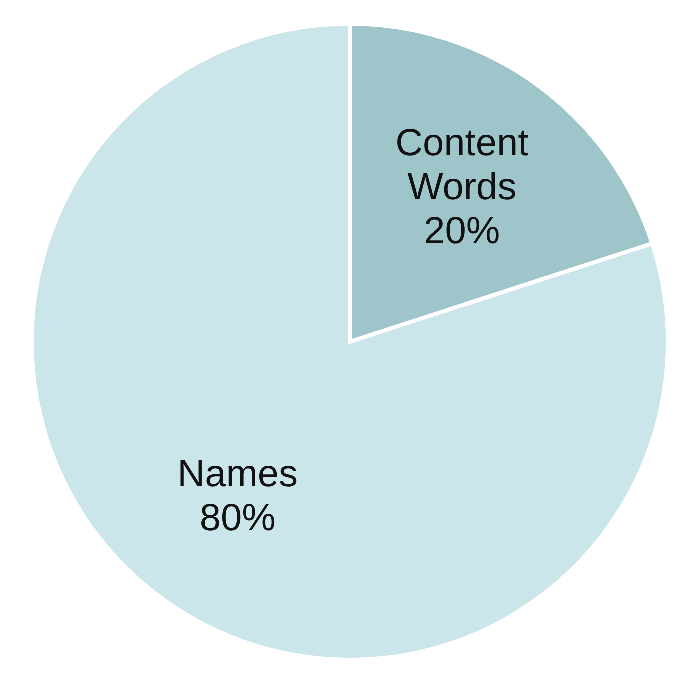  What do you see at coordinates (463, 165) in the screenshot?
I see `slice-label: Content Words` at bounding box center [463, 165].